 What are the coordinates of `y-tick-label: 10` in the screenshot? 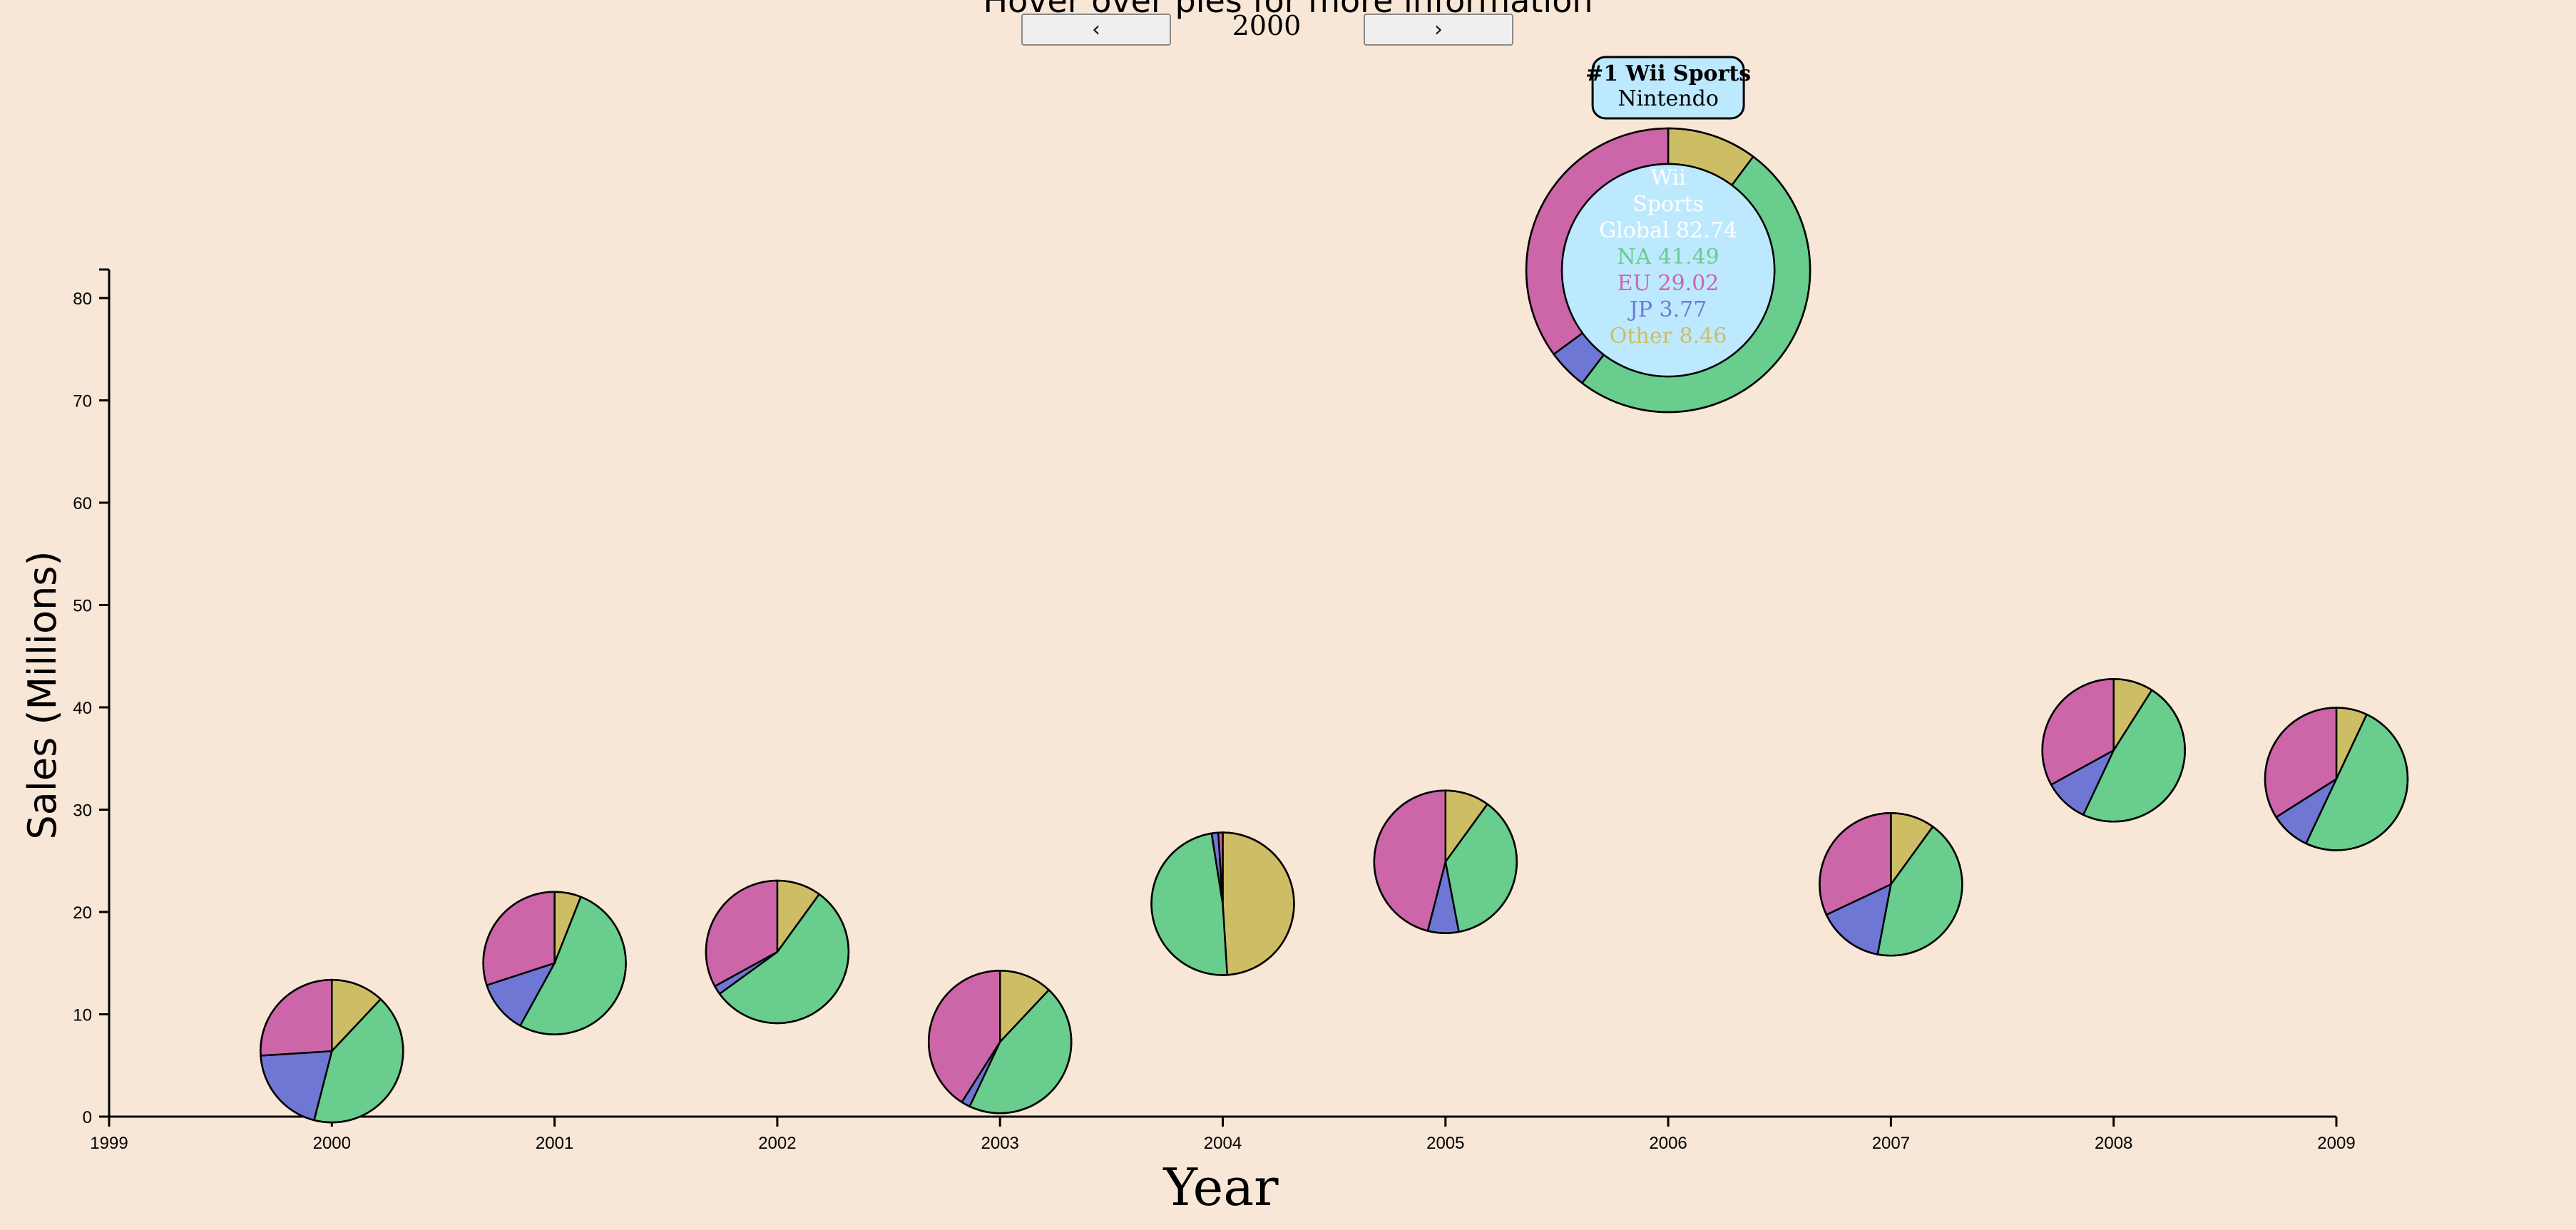 It's located at (82, 1015).